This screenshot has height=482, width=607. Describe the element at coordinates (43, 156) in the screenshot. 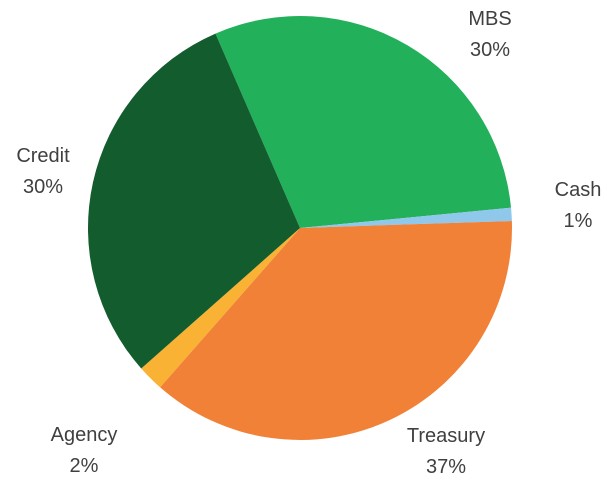

I see `slice-name-credit: Credit` at that location.